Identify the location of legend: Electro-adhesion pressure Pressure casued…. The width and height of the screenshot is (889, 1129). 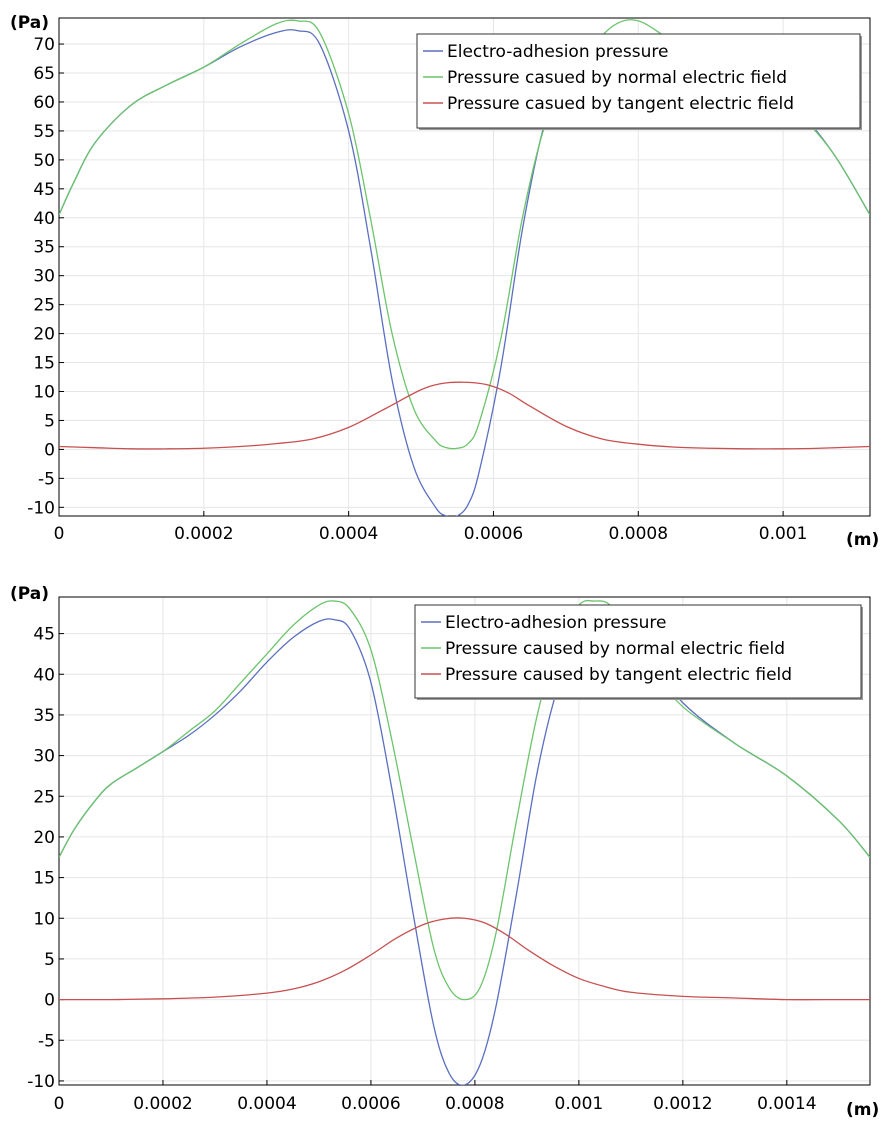
(639, 81).